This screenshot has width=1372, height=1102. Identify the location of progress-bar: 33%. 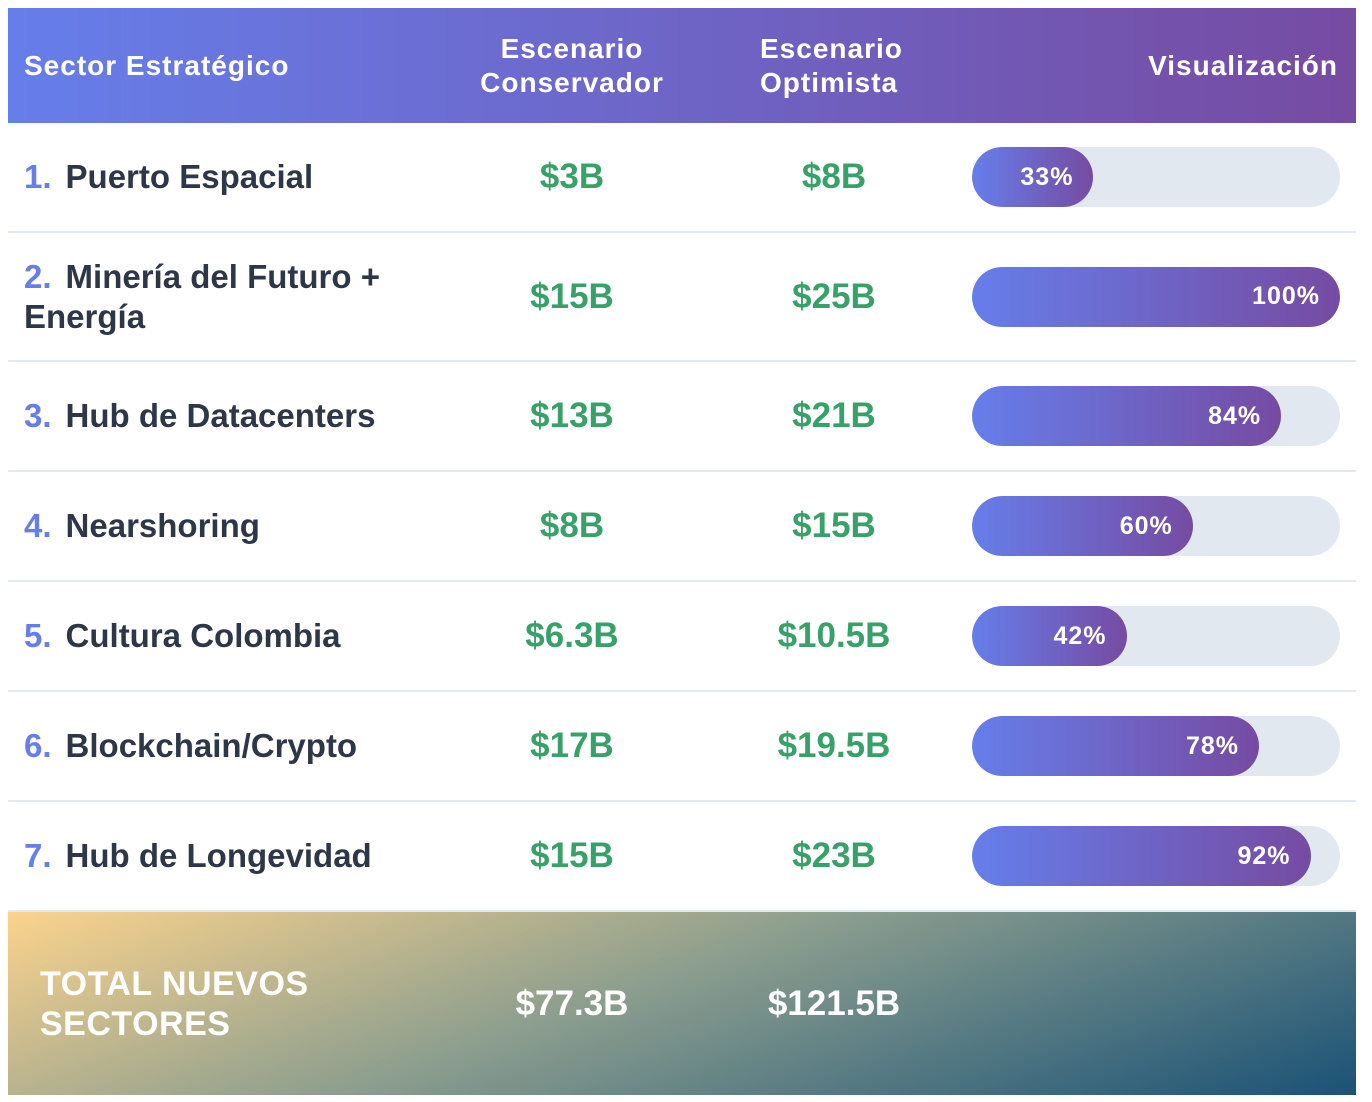
(1156, 177).